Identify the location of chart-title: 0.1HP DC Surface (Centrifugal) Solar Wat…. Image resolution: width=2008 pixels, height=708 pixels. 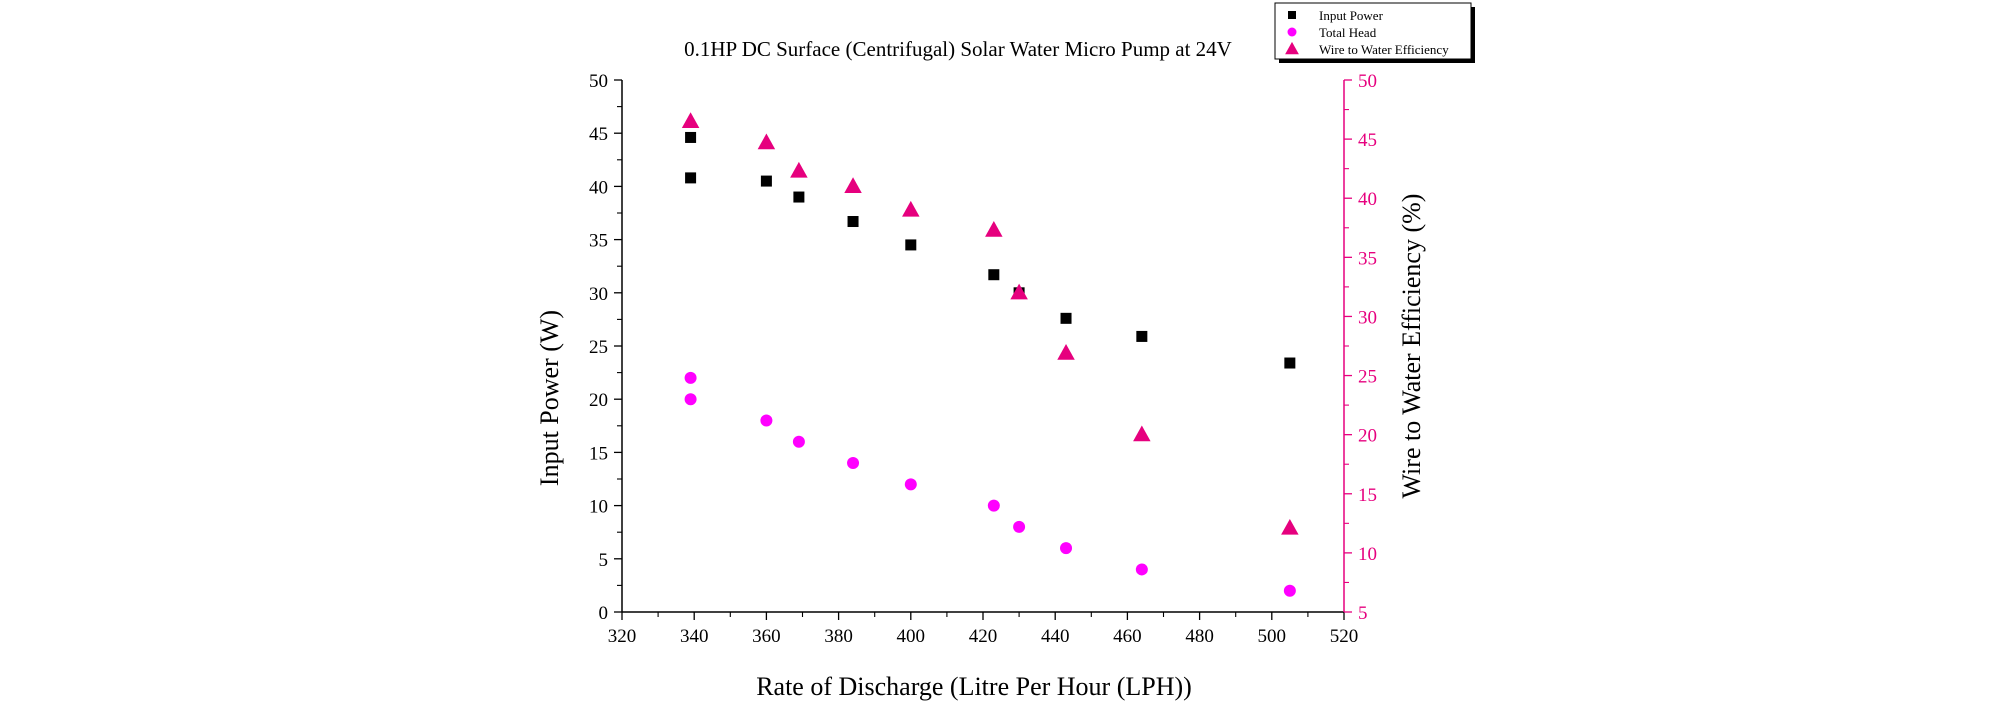
(958, 49).